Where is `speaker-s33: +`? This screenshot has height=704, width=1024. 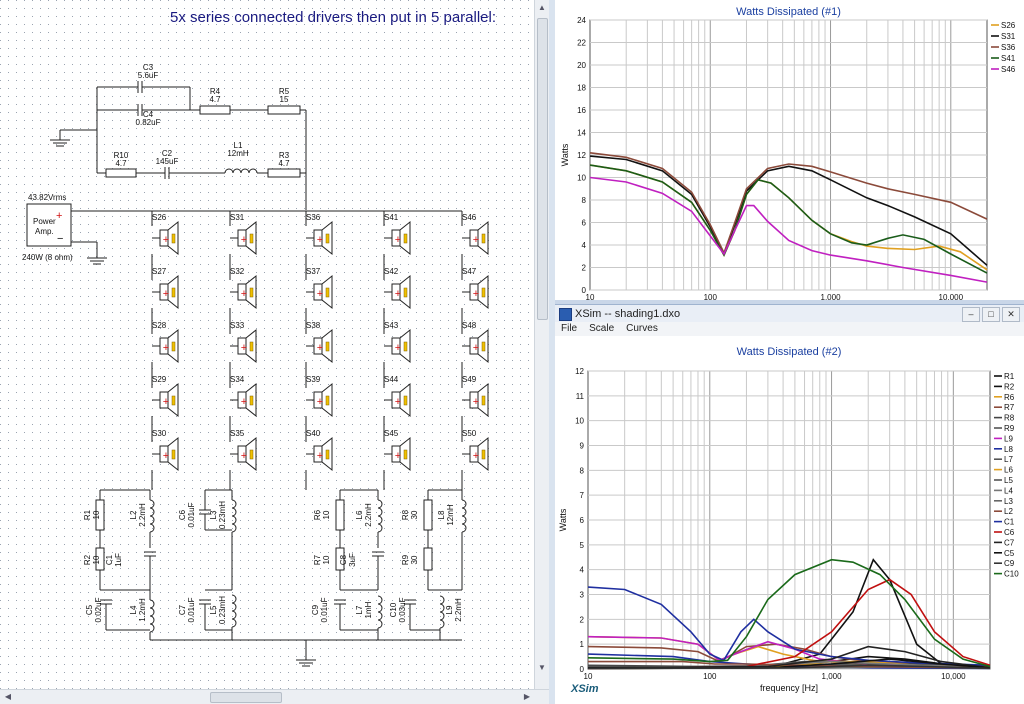
speaker-s33: + is located at coordinates (243, 346).